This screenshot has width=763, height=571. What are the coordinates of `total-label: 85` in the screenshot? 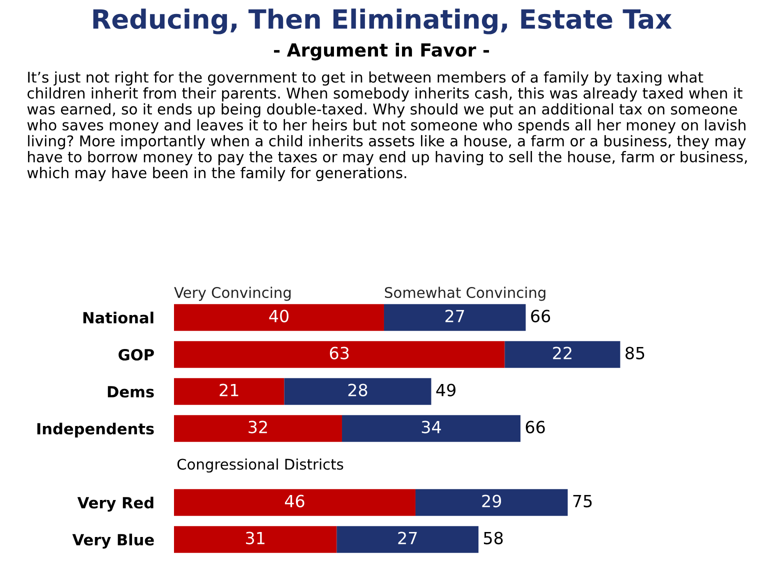 It's located at (635, 353).